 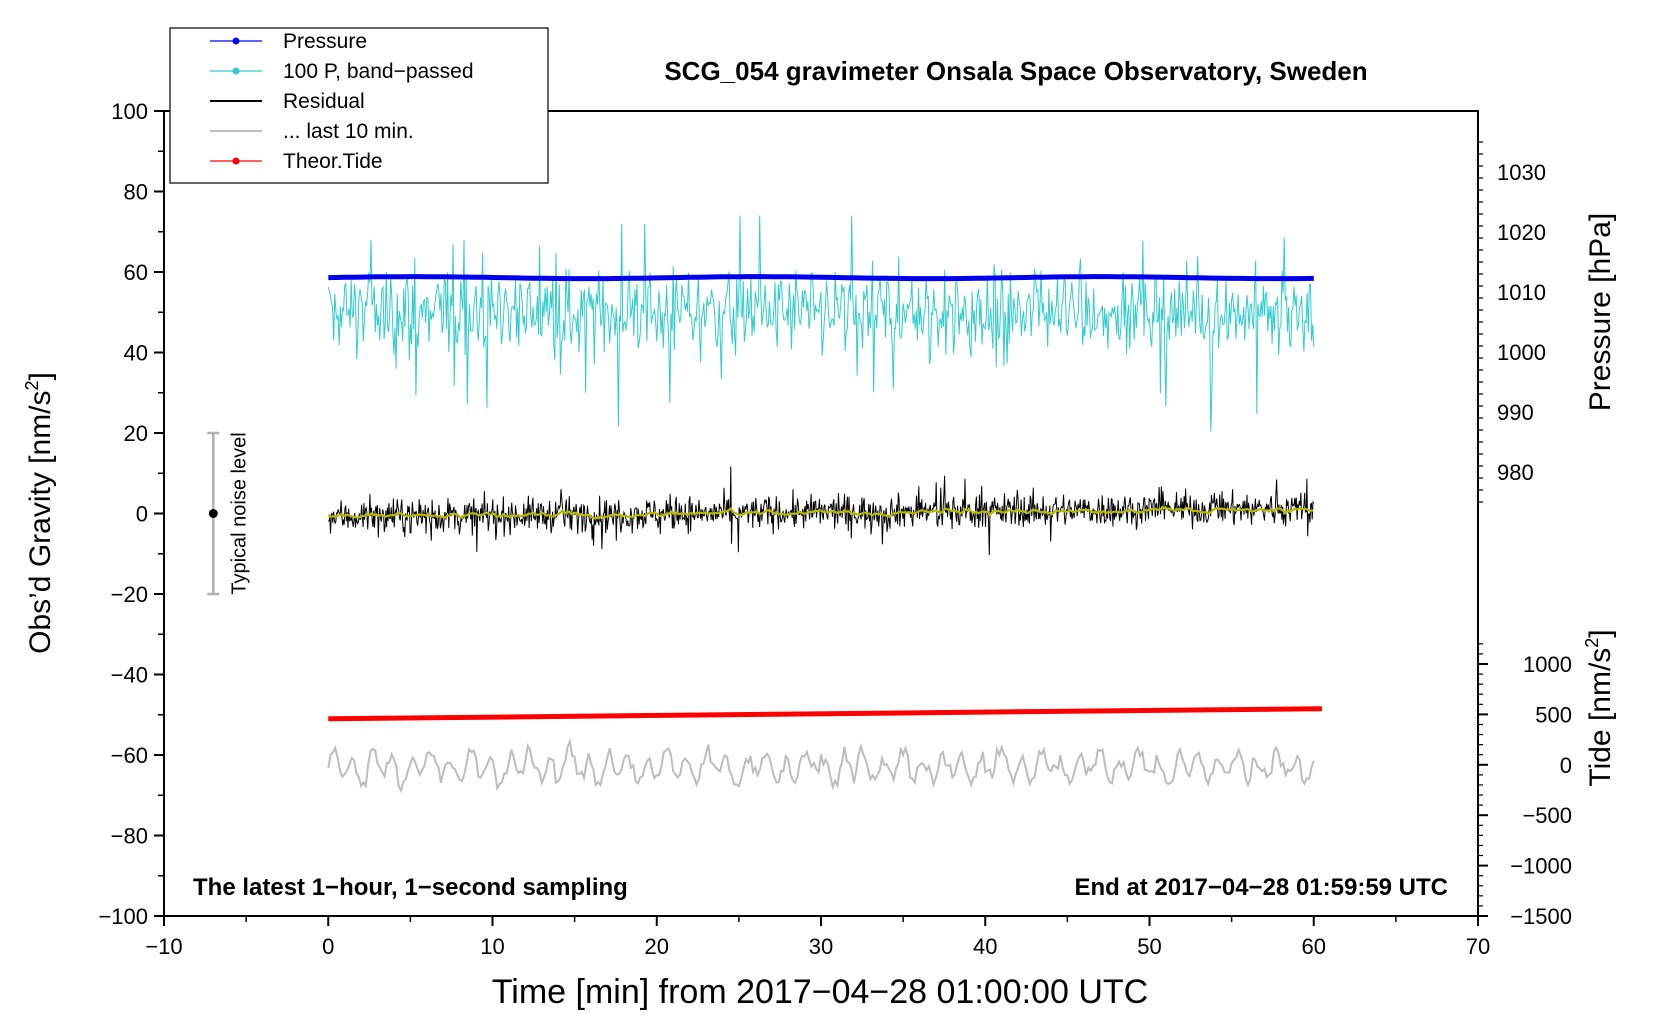 What do you see at coordinates (378, 71) in the screenshot?
I see `legend-label-bandpassed: 100 P, band−passed` at bounding box center [378, 71].